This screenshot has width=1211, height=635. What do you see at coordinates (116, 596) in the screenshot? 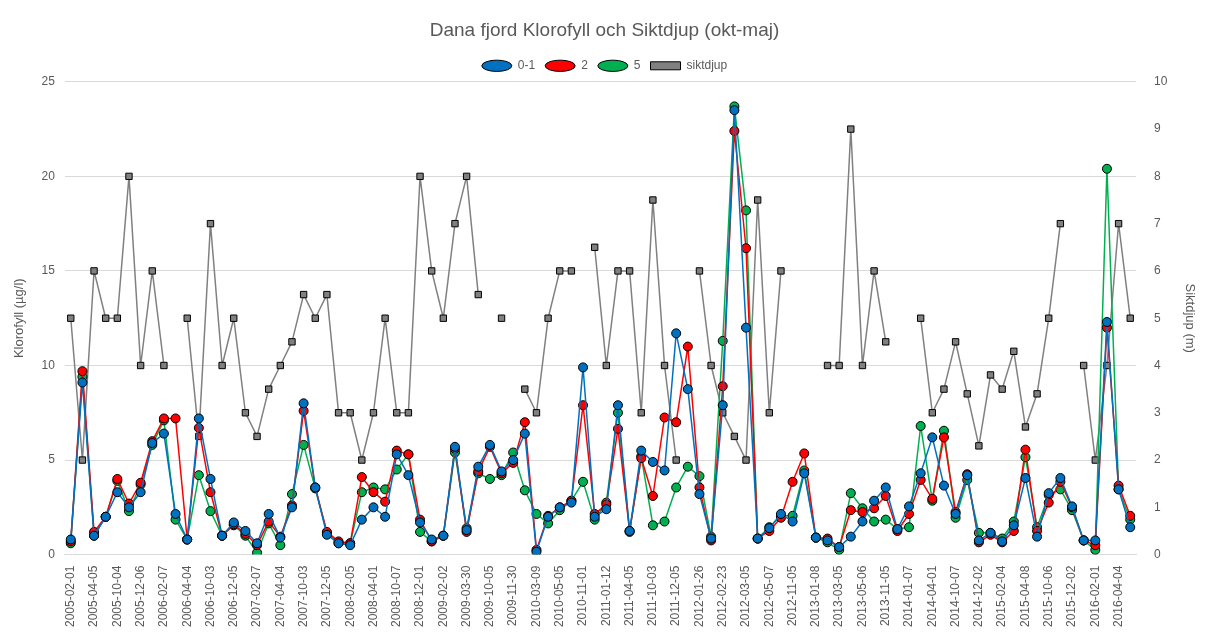
I see `x-tick-label: 2005-10-04` at bounding box center [116, 596].